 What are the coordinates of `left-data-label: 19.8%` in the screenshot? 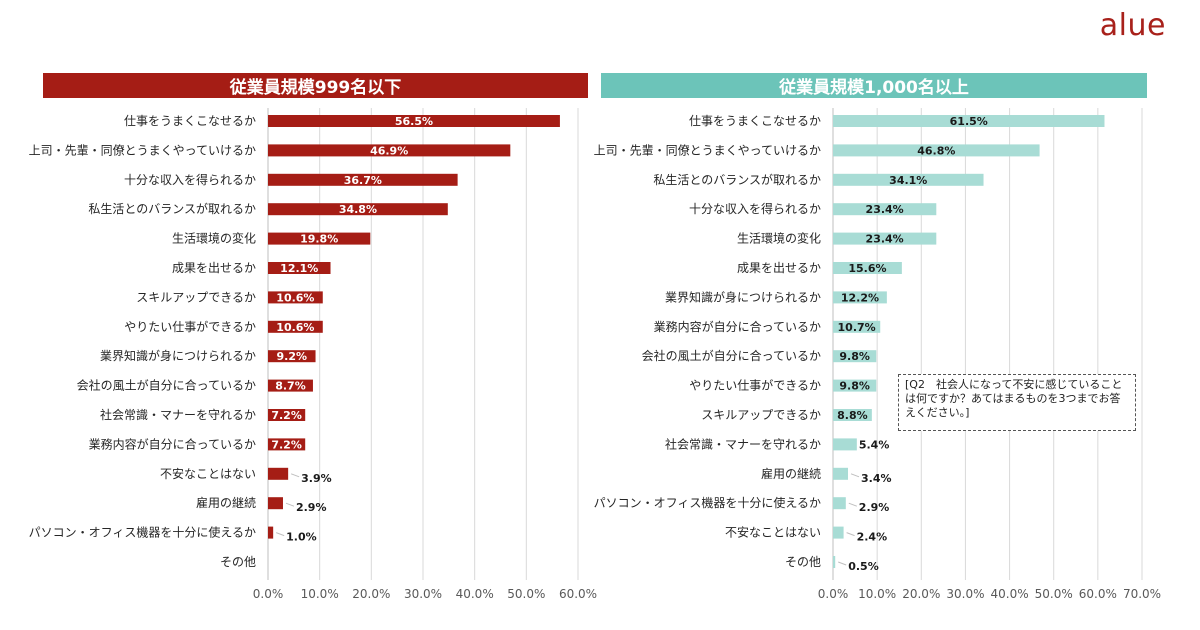 It's located at (319, 239).